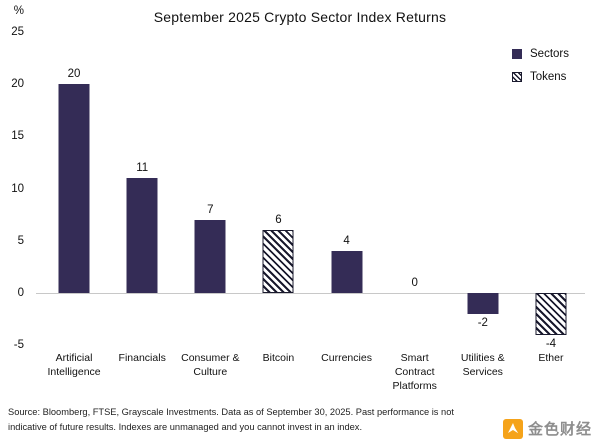 The image size is (600, 445). I want to click on category-label: Ether, so click(551, 358).